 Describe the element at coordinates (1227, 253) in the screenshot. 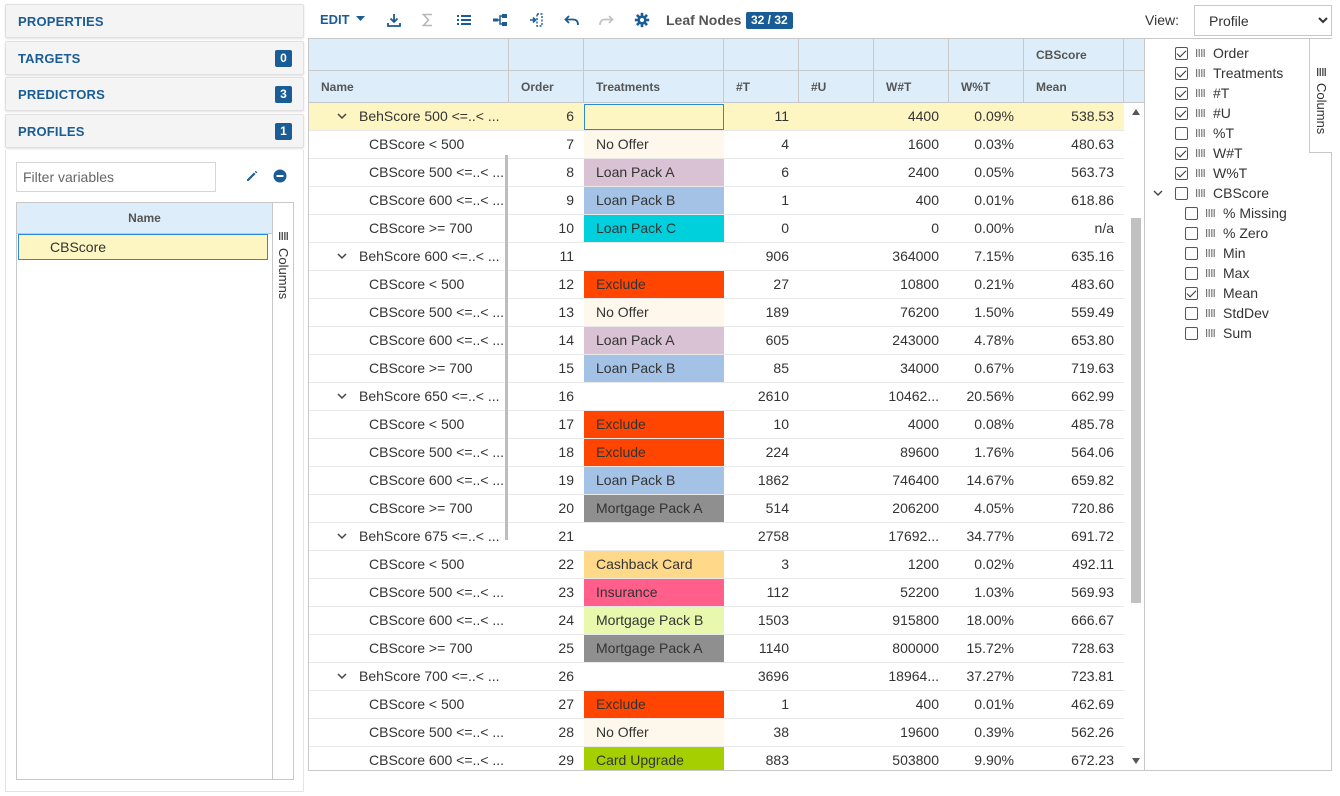

I see `column-chooser-item: Min` at that location.